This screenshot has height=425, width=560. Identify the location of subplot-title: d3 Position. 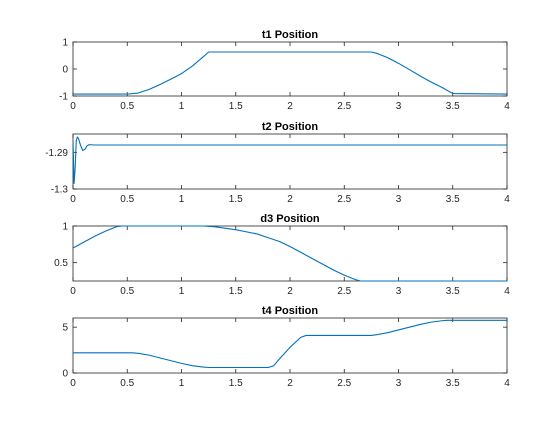
(290, 219).